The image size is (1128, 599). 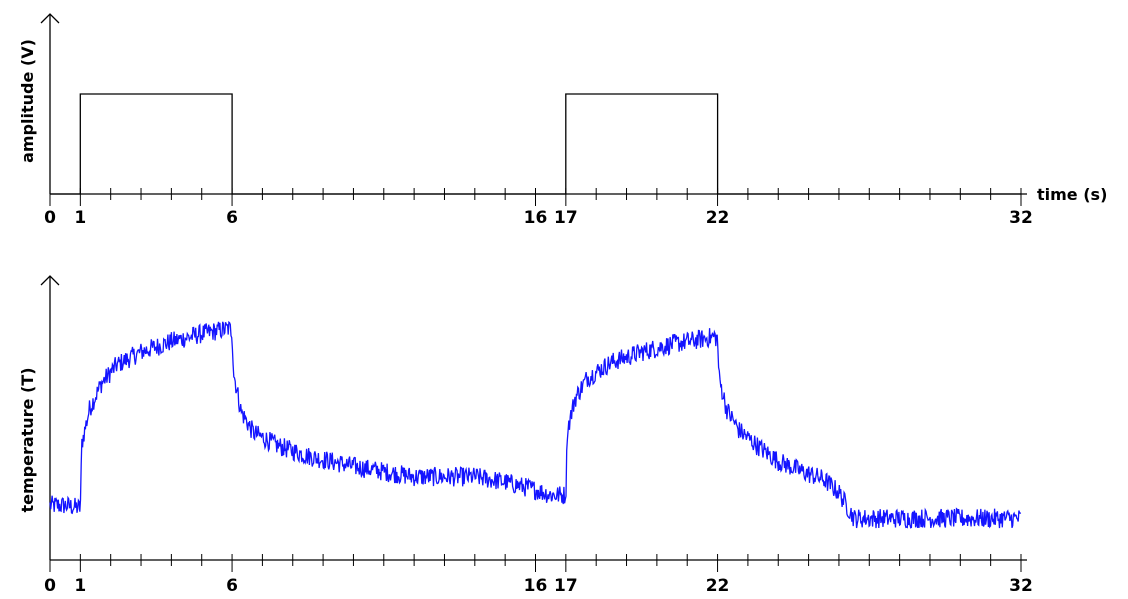 What do you see at coordinates (27, 439) in the screenshot?
I see `y-axis-title-temperature: temperature (T)` at bounding box center [27, 439].